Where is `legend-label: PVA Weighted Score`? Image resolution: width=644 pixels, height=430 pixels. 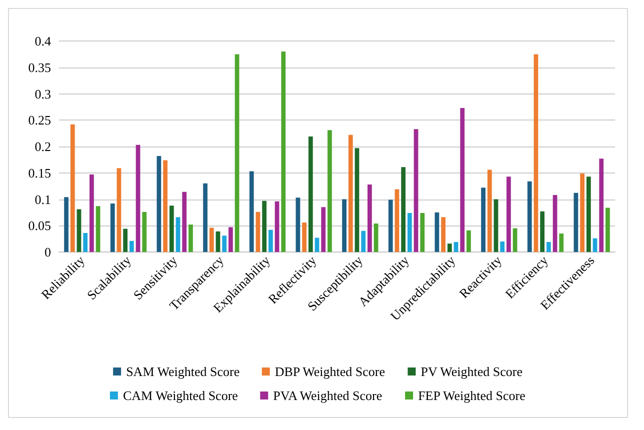 legend-label: PVA Weighted Score is located at coordinates (327, 395).